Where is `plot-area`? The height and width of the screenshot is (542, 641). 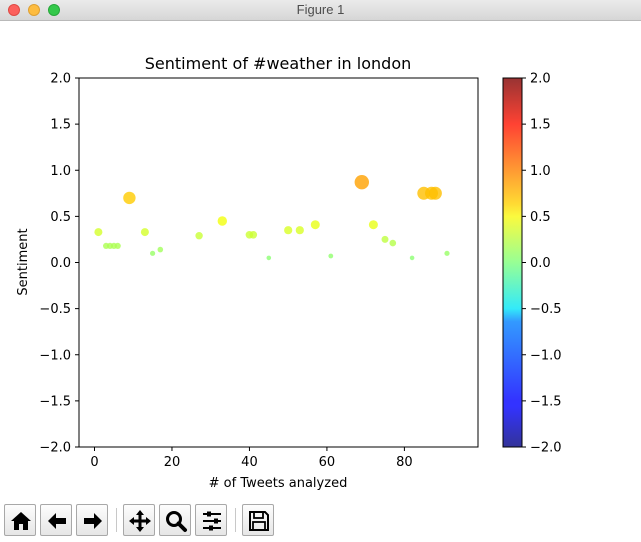
plot-area is located at coordinates (272, 218).